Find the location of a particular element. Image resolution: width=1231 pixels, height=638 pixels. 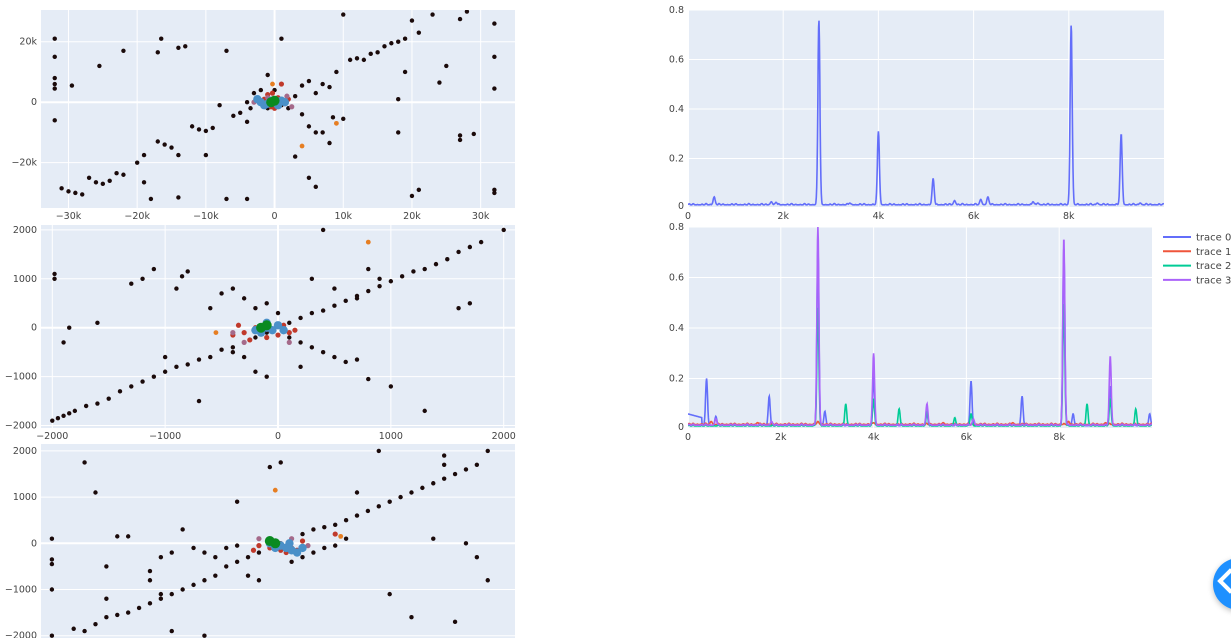

y-tick-label: 1000 is located at coordinates (25, 497).